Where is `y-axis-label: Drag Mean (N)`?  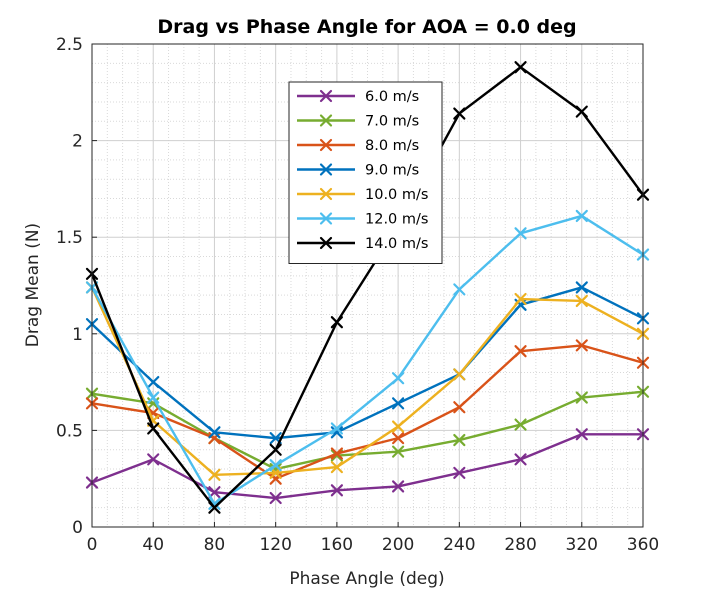
y-axis-label: Drag Mean (N) is located at coordinates (33, 285).